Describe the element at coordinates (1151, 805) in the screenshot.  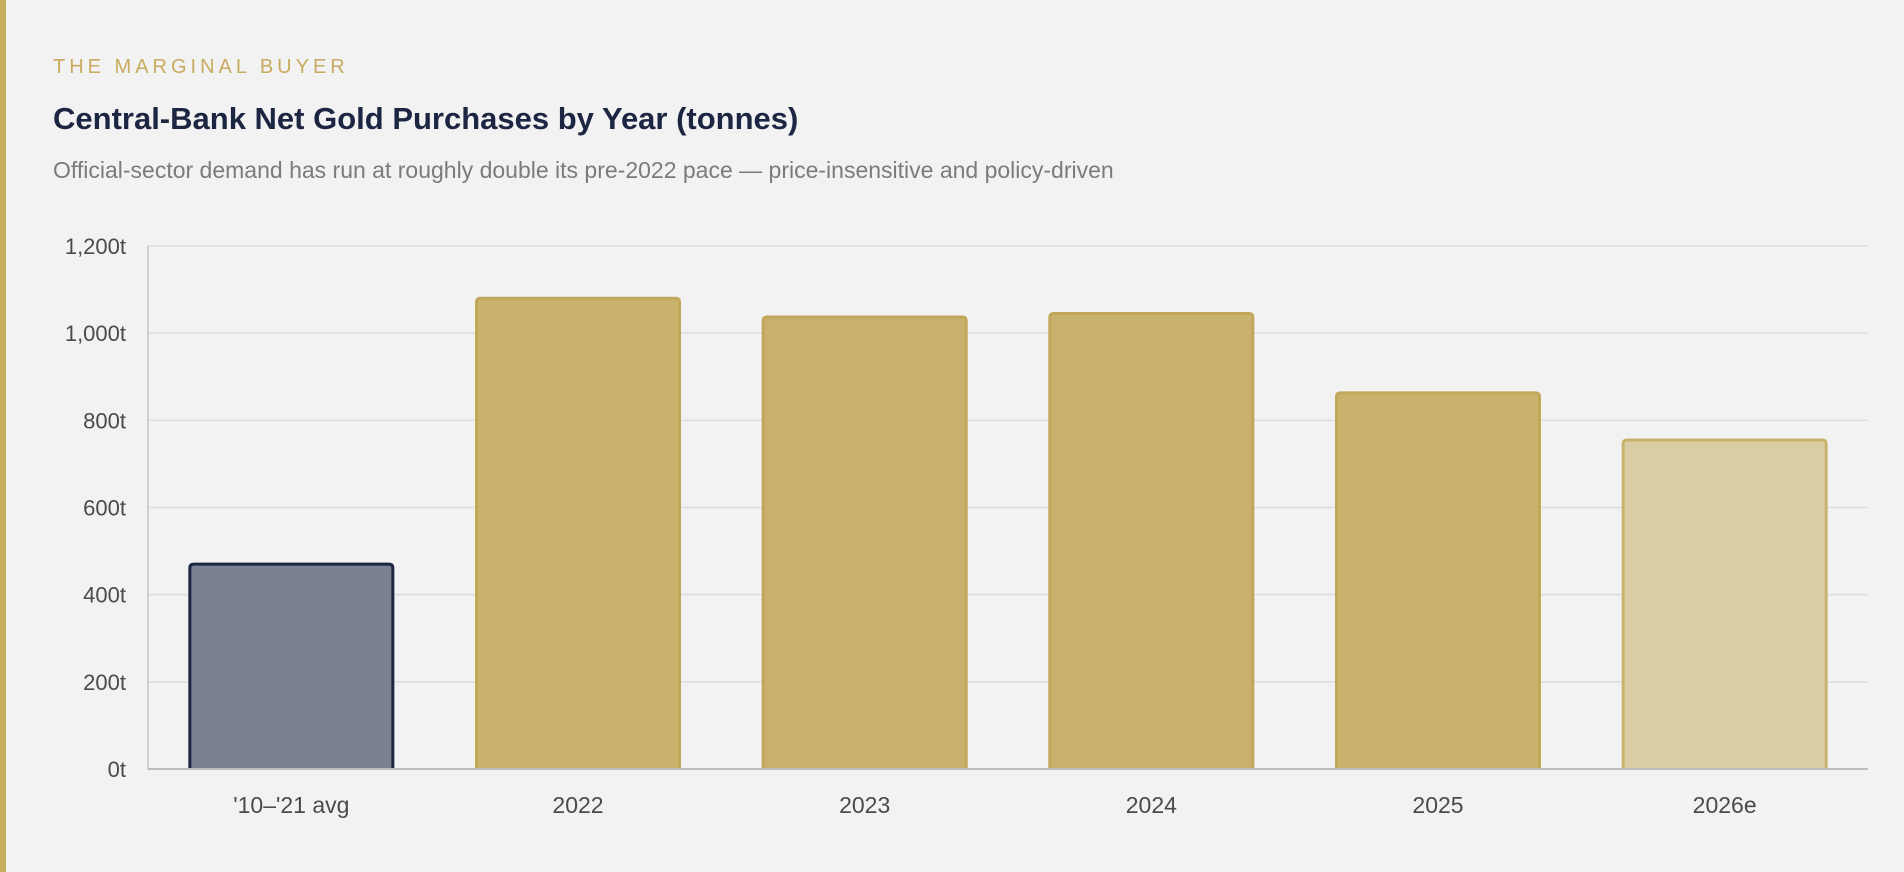
I see `x-tick-label: 2024` at that location.